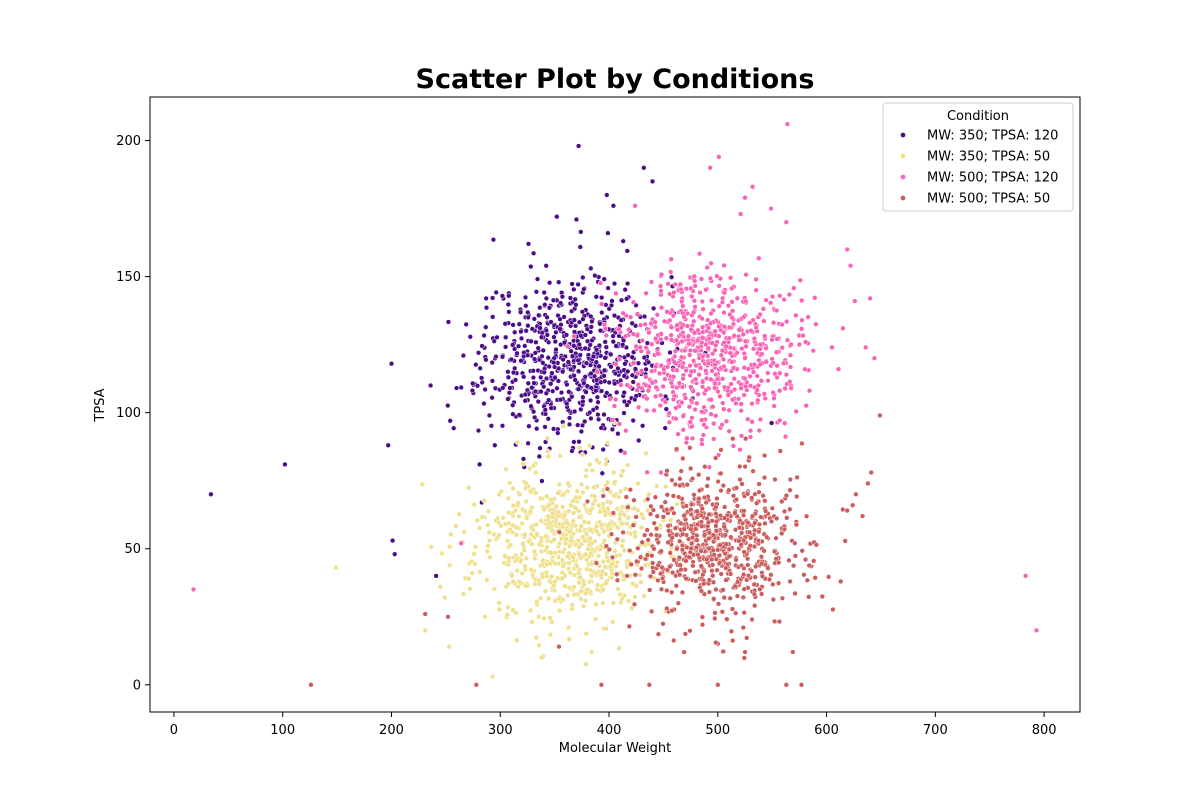  What do you see at coordinates (128, 413) in the screenshot?
I see `y-tick-label: 100` at bounding box center [128, 413].